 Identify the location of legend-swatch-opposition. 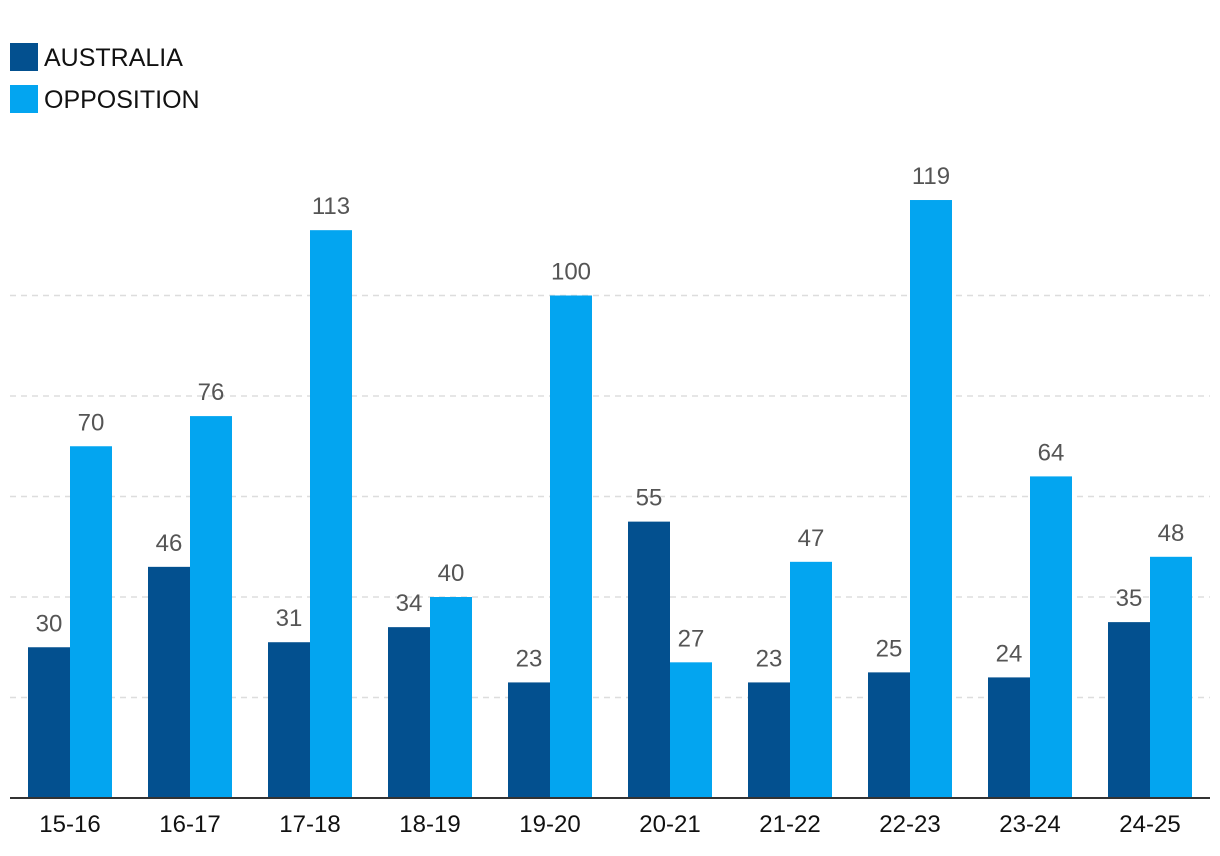
(24, 99).